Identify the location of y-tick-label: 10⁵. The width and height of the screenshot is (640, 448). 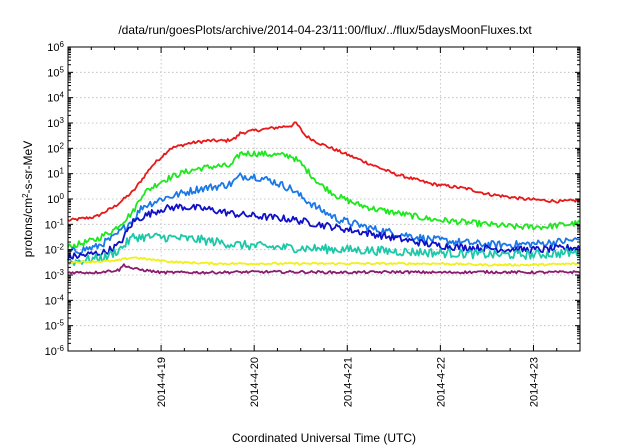
(55, 72).